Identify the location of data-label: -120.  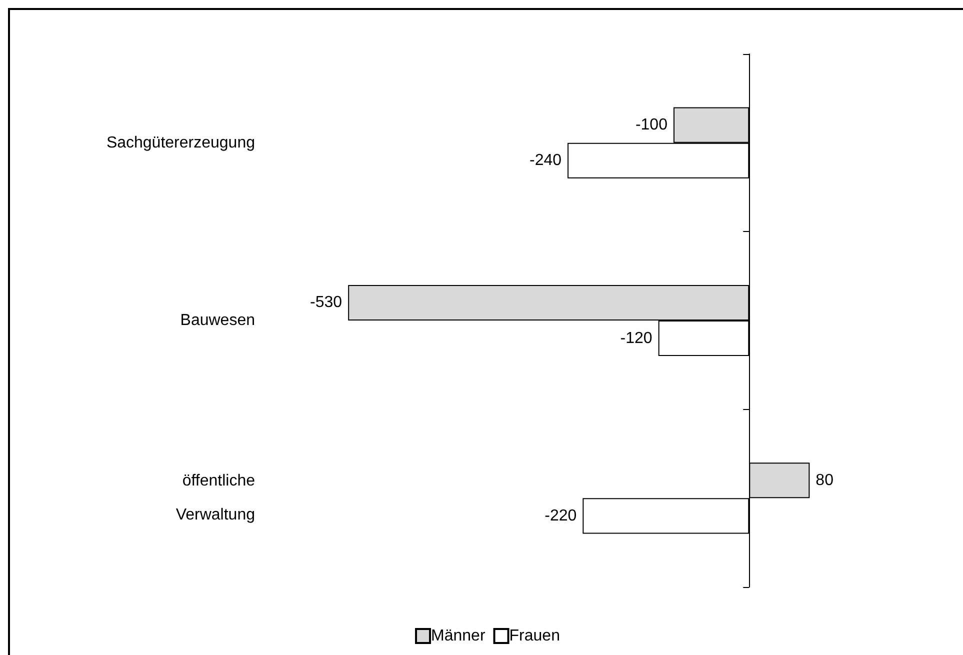
(636, 338).